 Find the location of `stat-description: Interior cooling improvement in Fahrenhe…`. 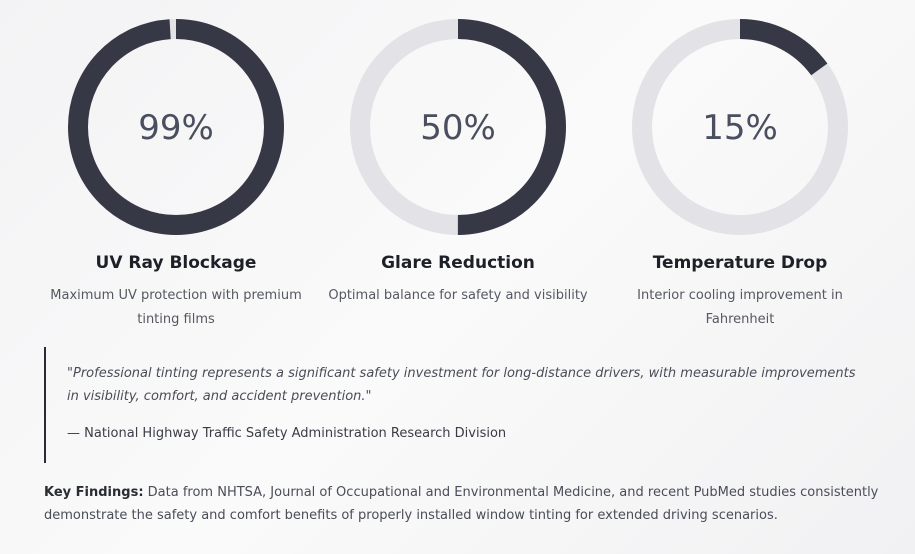

stat-description: Interior cooling improvement in Fahrenhe… is located at coordinates (740, 307).